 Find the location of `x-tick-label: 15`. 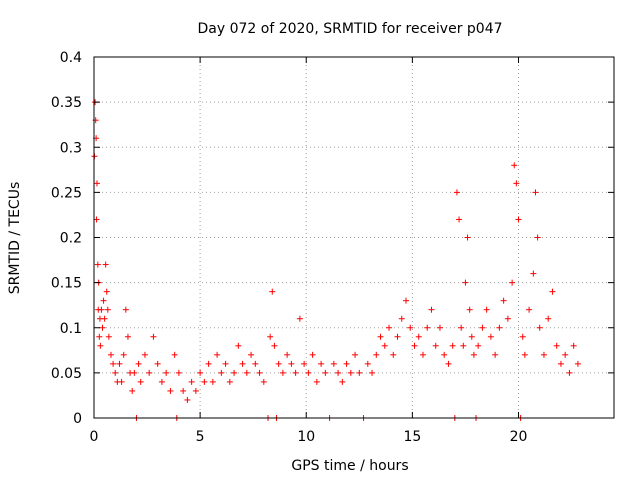

x-tick-label: 15 is located at coordinates (412, 437).